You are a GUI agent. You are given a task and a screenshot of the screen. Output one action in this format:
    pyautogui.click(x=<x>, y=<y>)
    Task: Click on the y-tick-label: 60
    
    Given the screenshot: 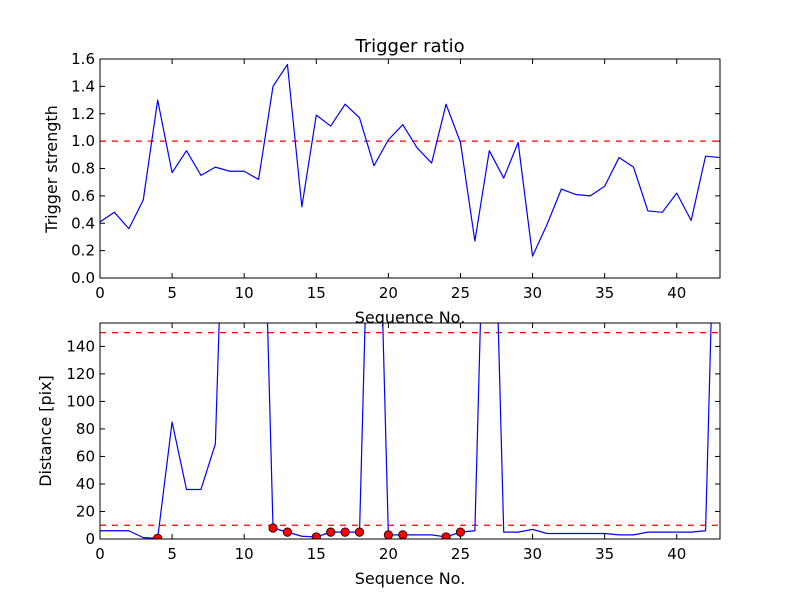 What is the action you would take?
    pyautogui.click(x=85, y=456)
    